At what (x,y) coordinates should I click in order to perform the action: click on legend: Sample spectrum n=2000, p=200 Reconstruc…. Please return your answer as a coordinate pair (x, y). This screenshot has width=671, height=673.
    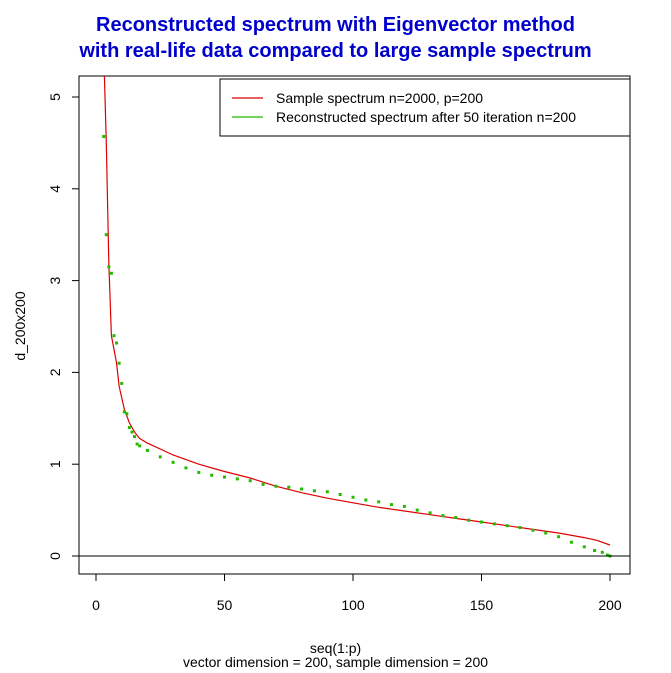
    Looking at the image, I should click on (425, 107).